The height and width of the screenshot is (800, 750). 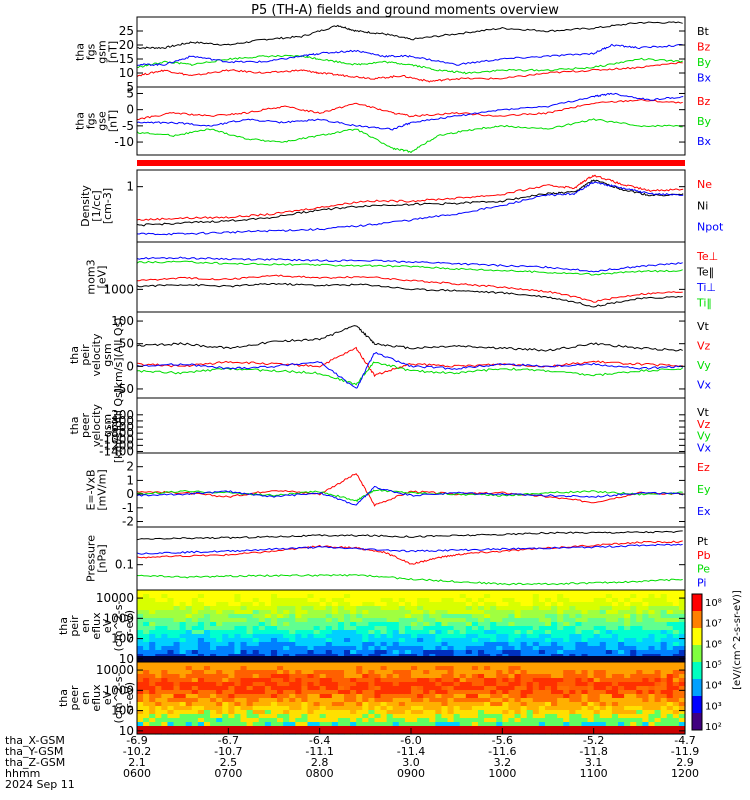 I want to click on legend-Vt: Vt, so click(x=703, y=326).